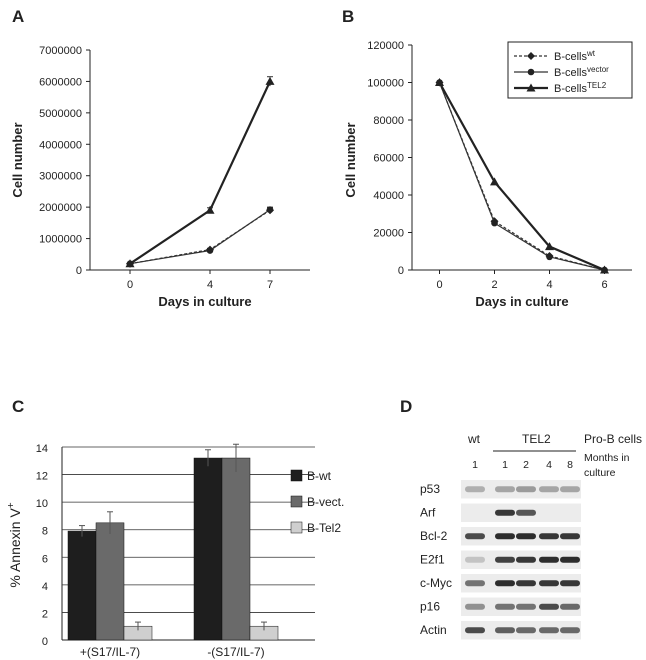 This screenshot has height=660, width=646. Describe the element at coordinates (45, 642) in the screenshot. I see `chart-c-y-tick-label: 0` at that location.